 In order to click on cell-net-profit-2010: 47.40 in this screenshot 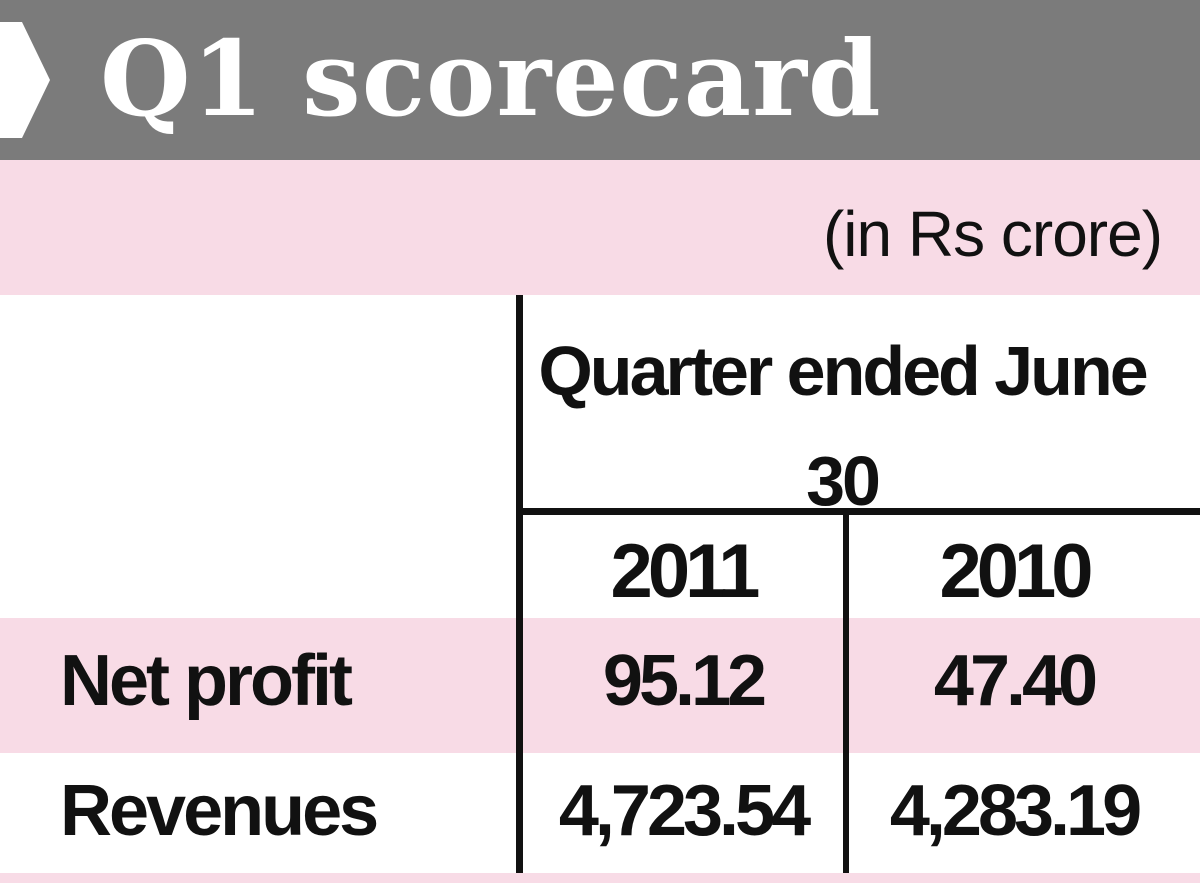, I will do `click(1015, 681)`.